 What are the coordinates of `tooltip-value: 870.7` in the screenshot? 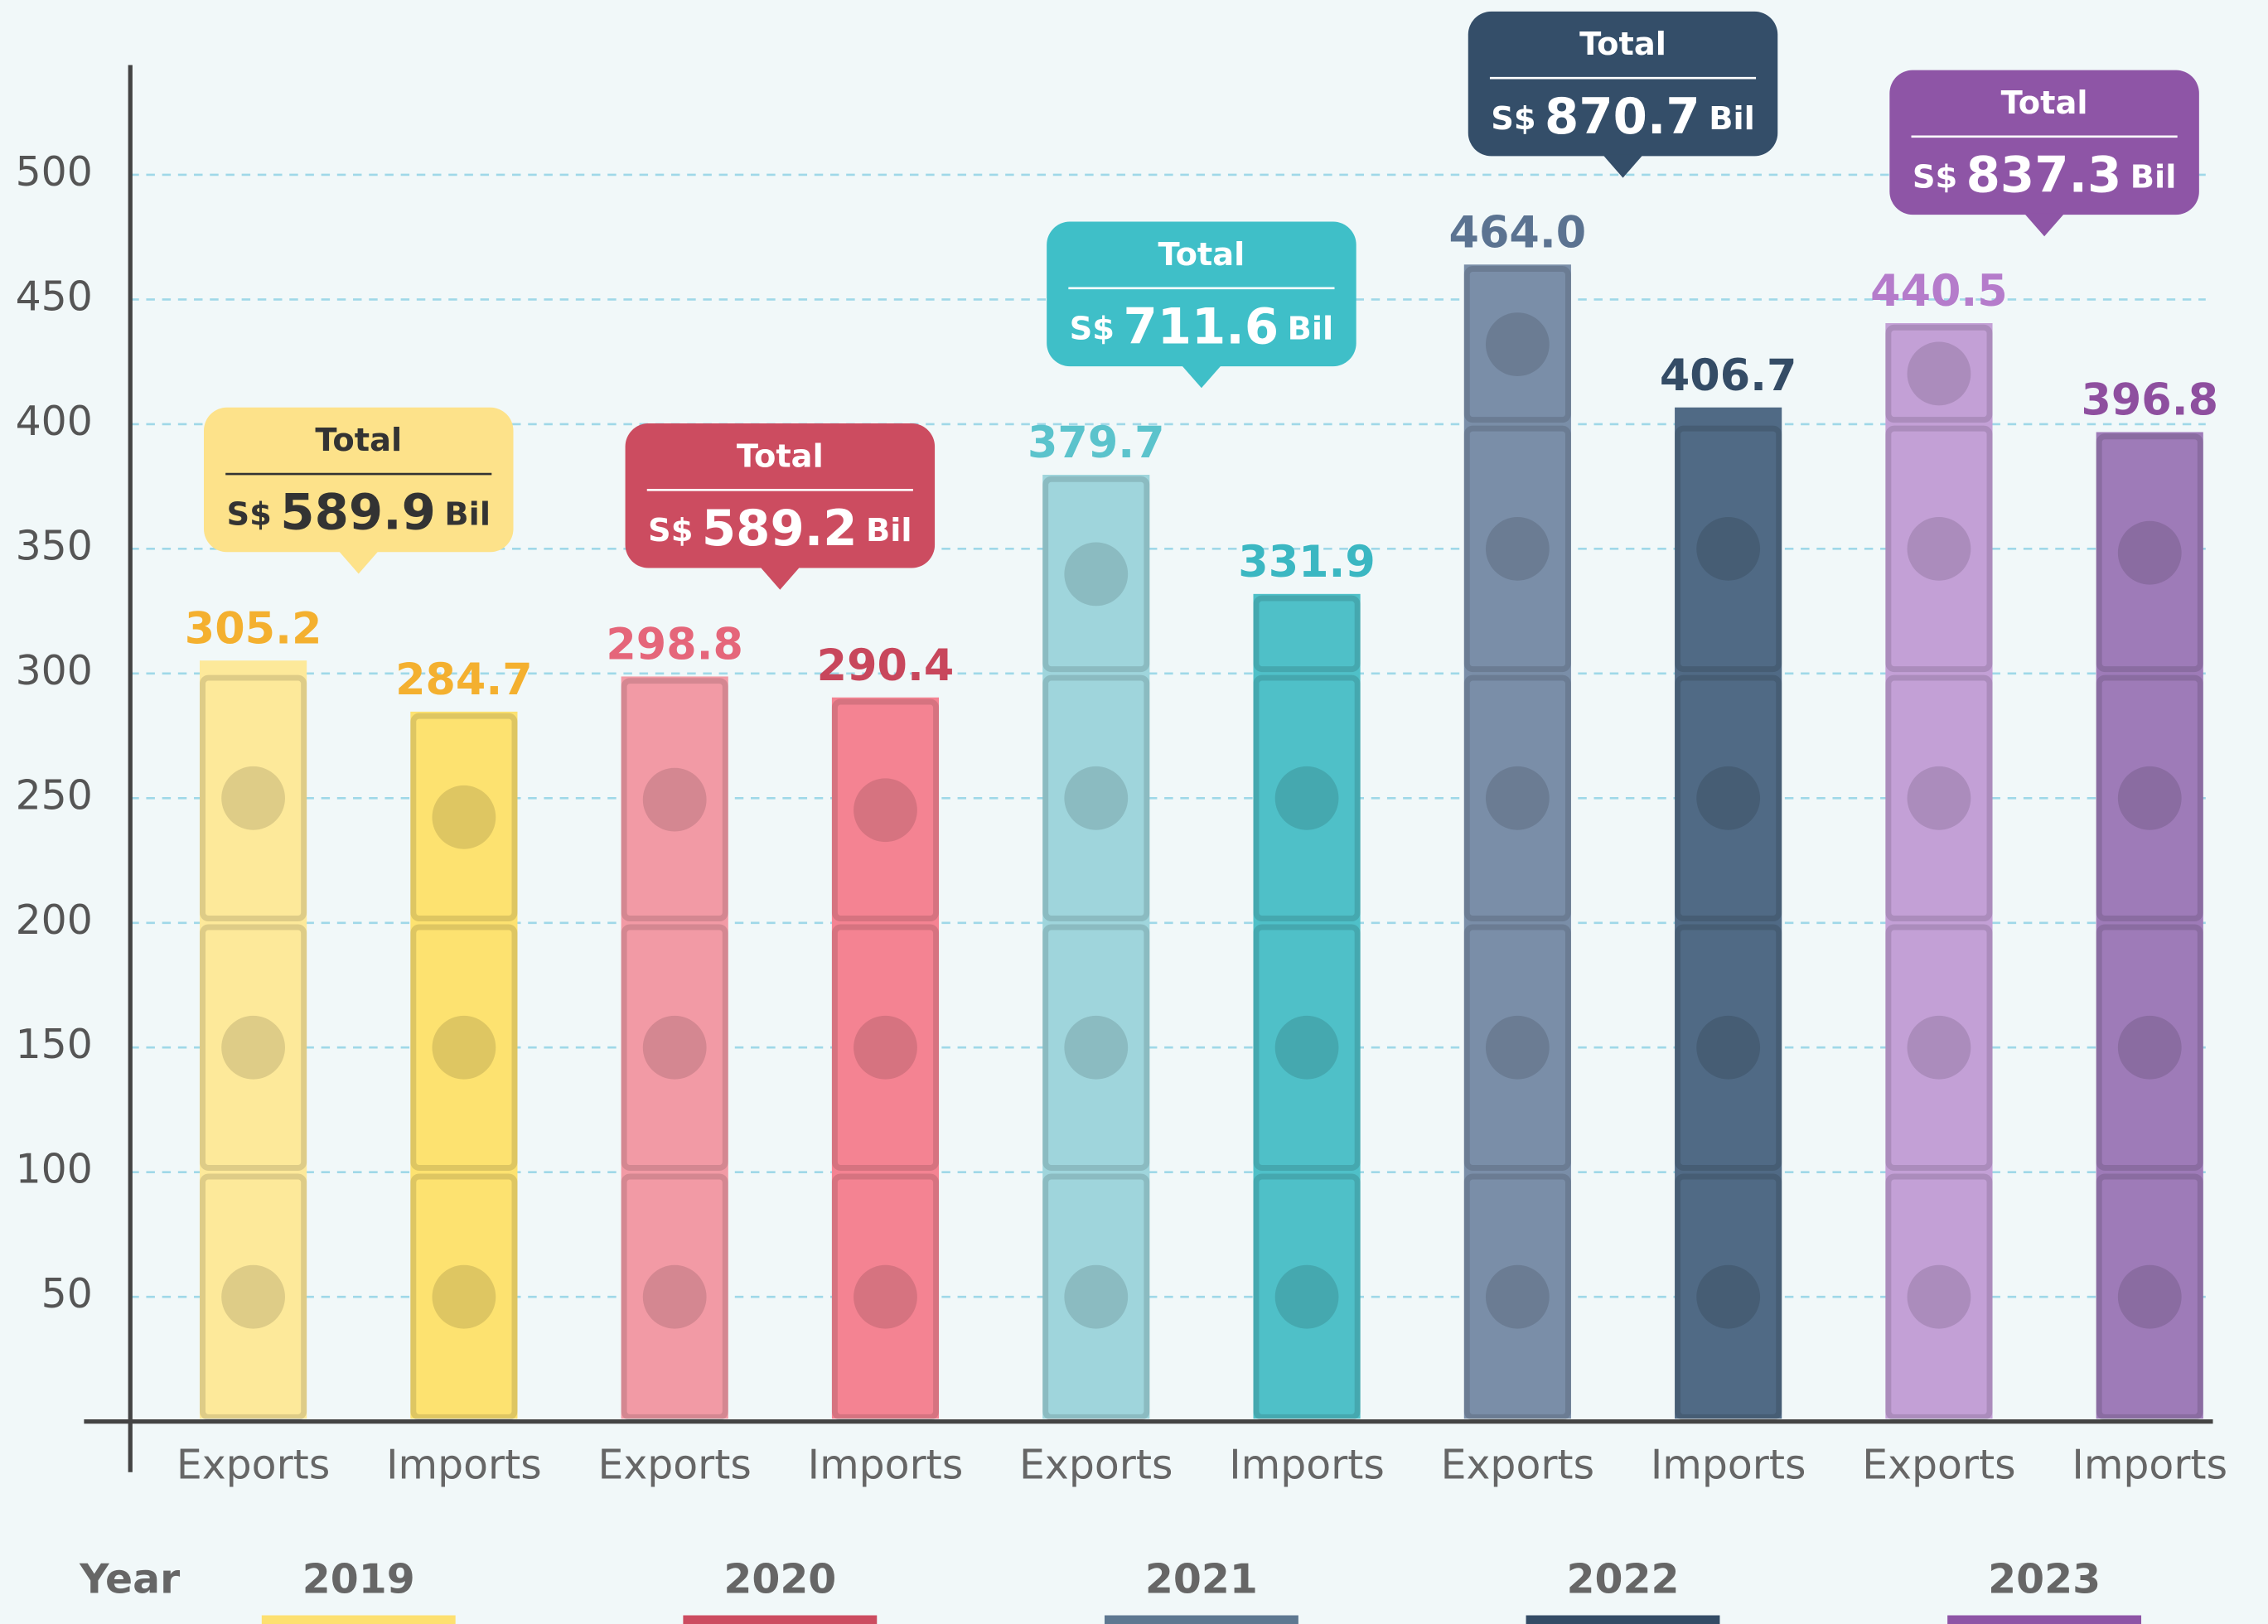 It's located at (1623, 116).